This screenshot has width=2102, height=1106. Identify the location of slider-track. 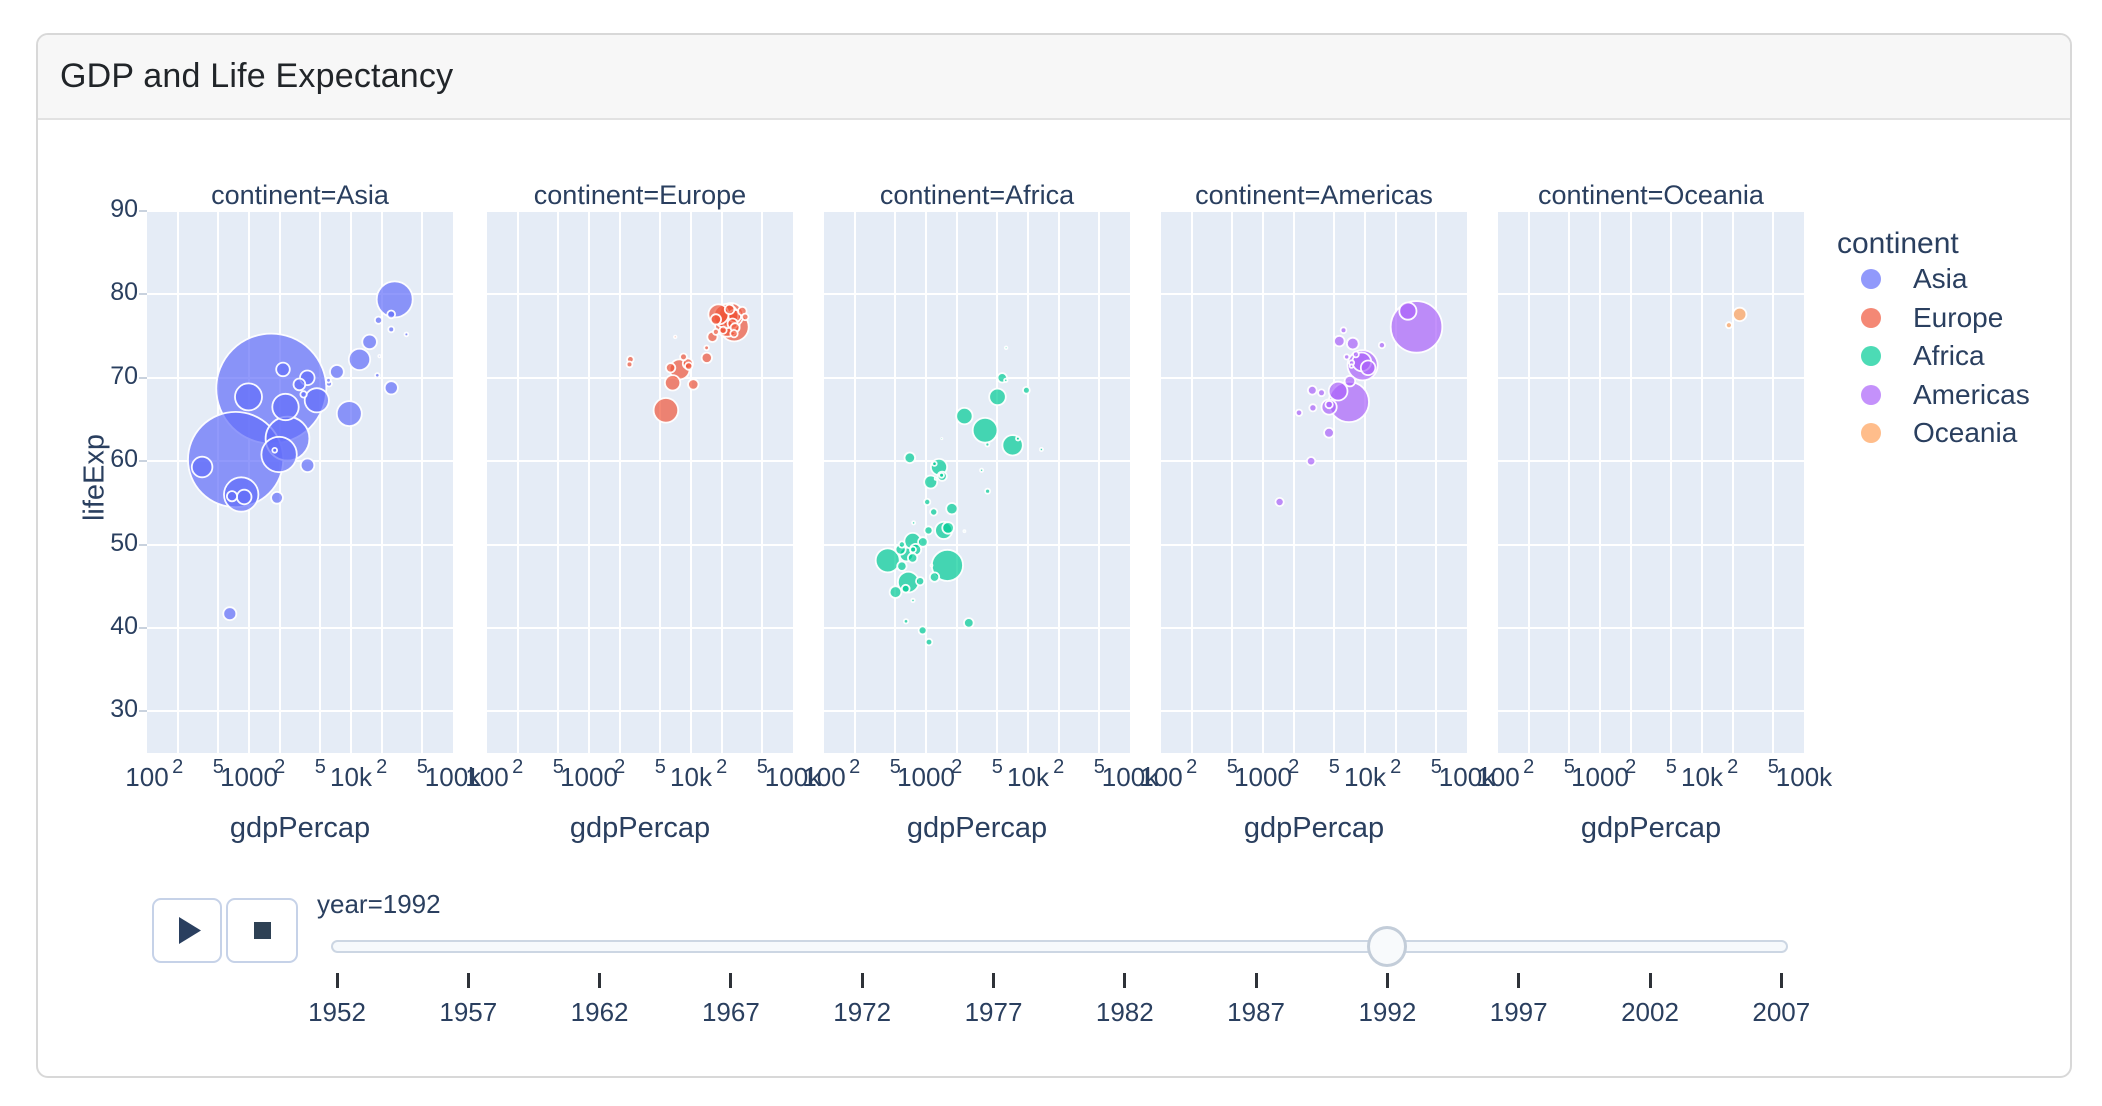
(1059, 946).